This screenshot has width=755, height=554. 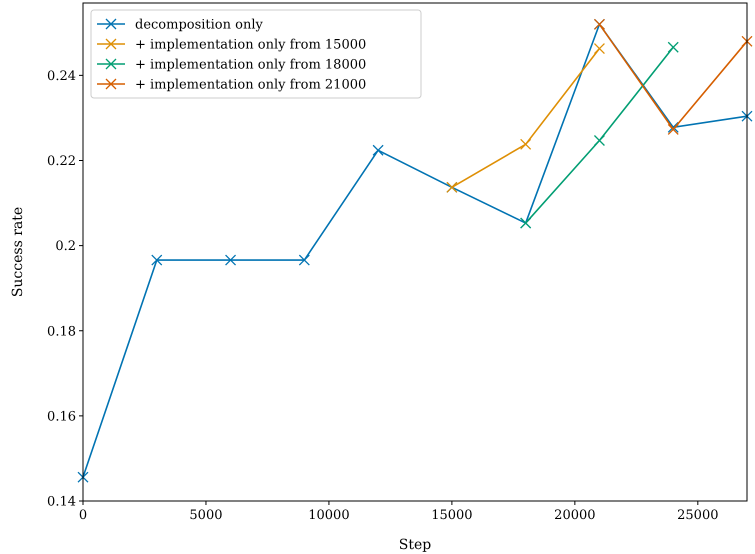 I want to click on x-tick-label: 15000, so click(x=452, y=515).